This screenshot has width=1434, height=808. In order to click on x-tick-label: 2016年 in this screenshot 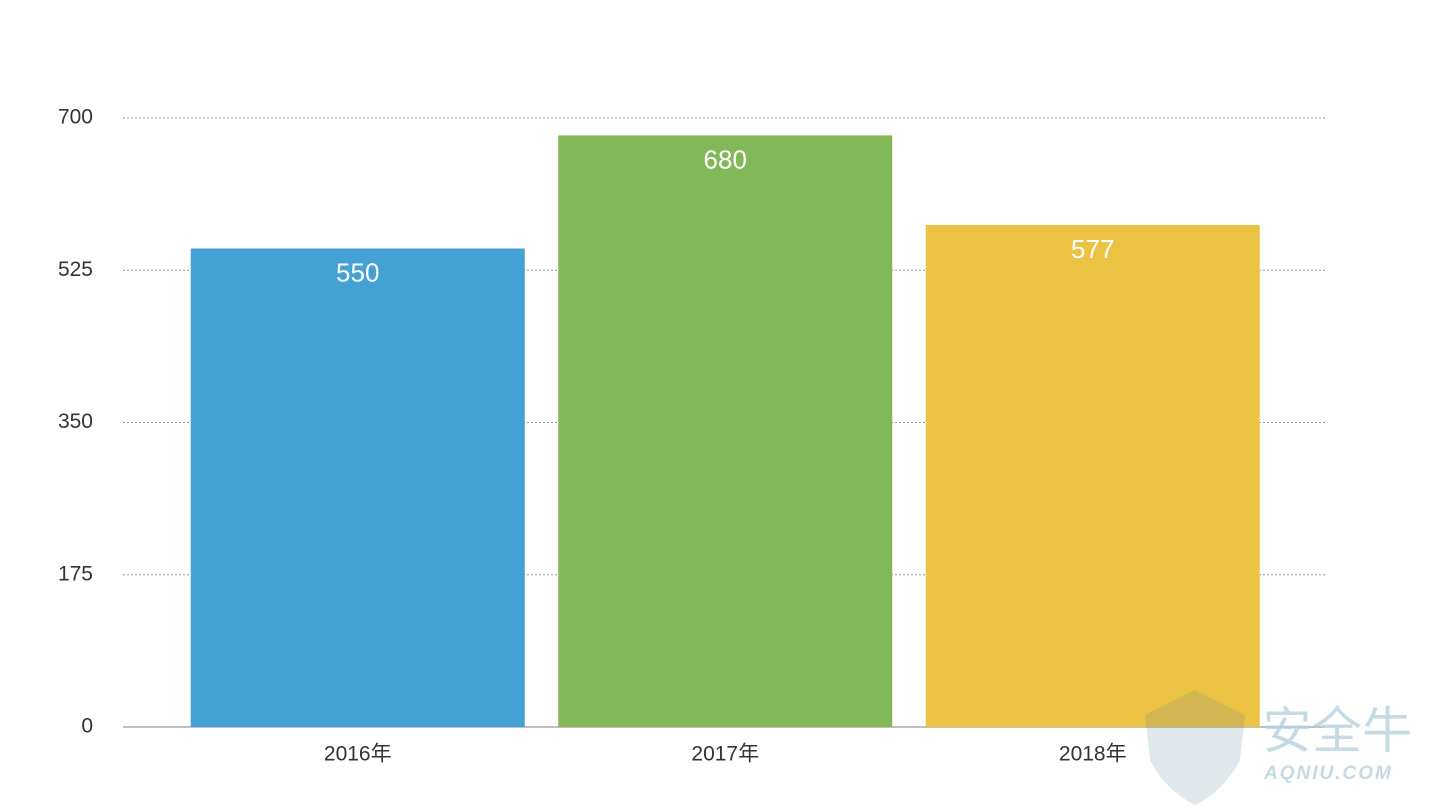, I will do `click(358, 754)`.